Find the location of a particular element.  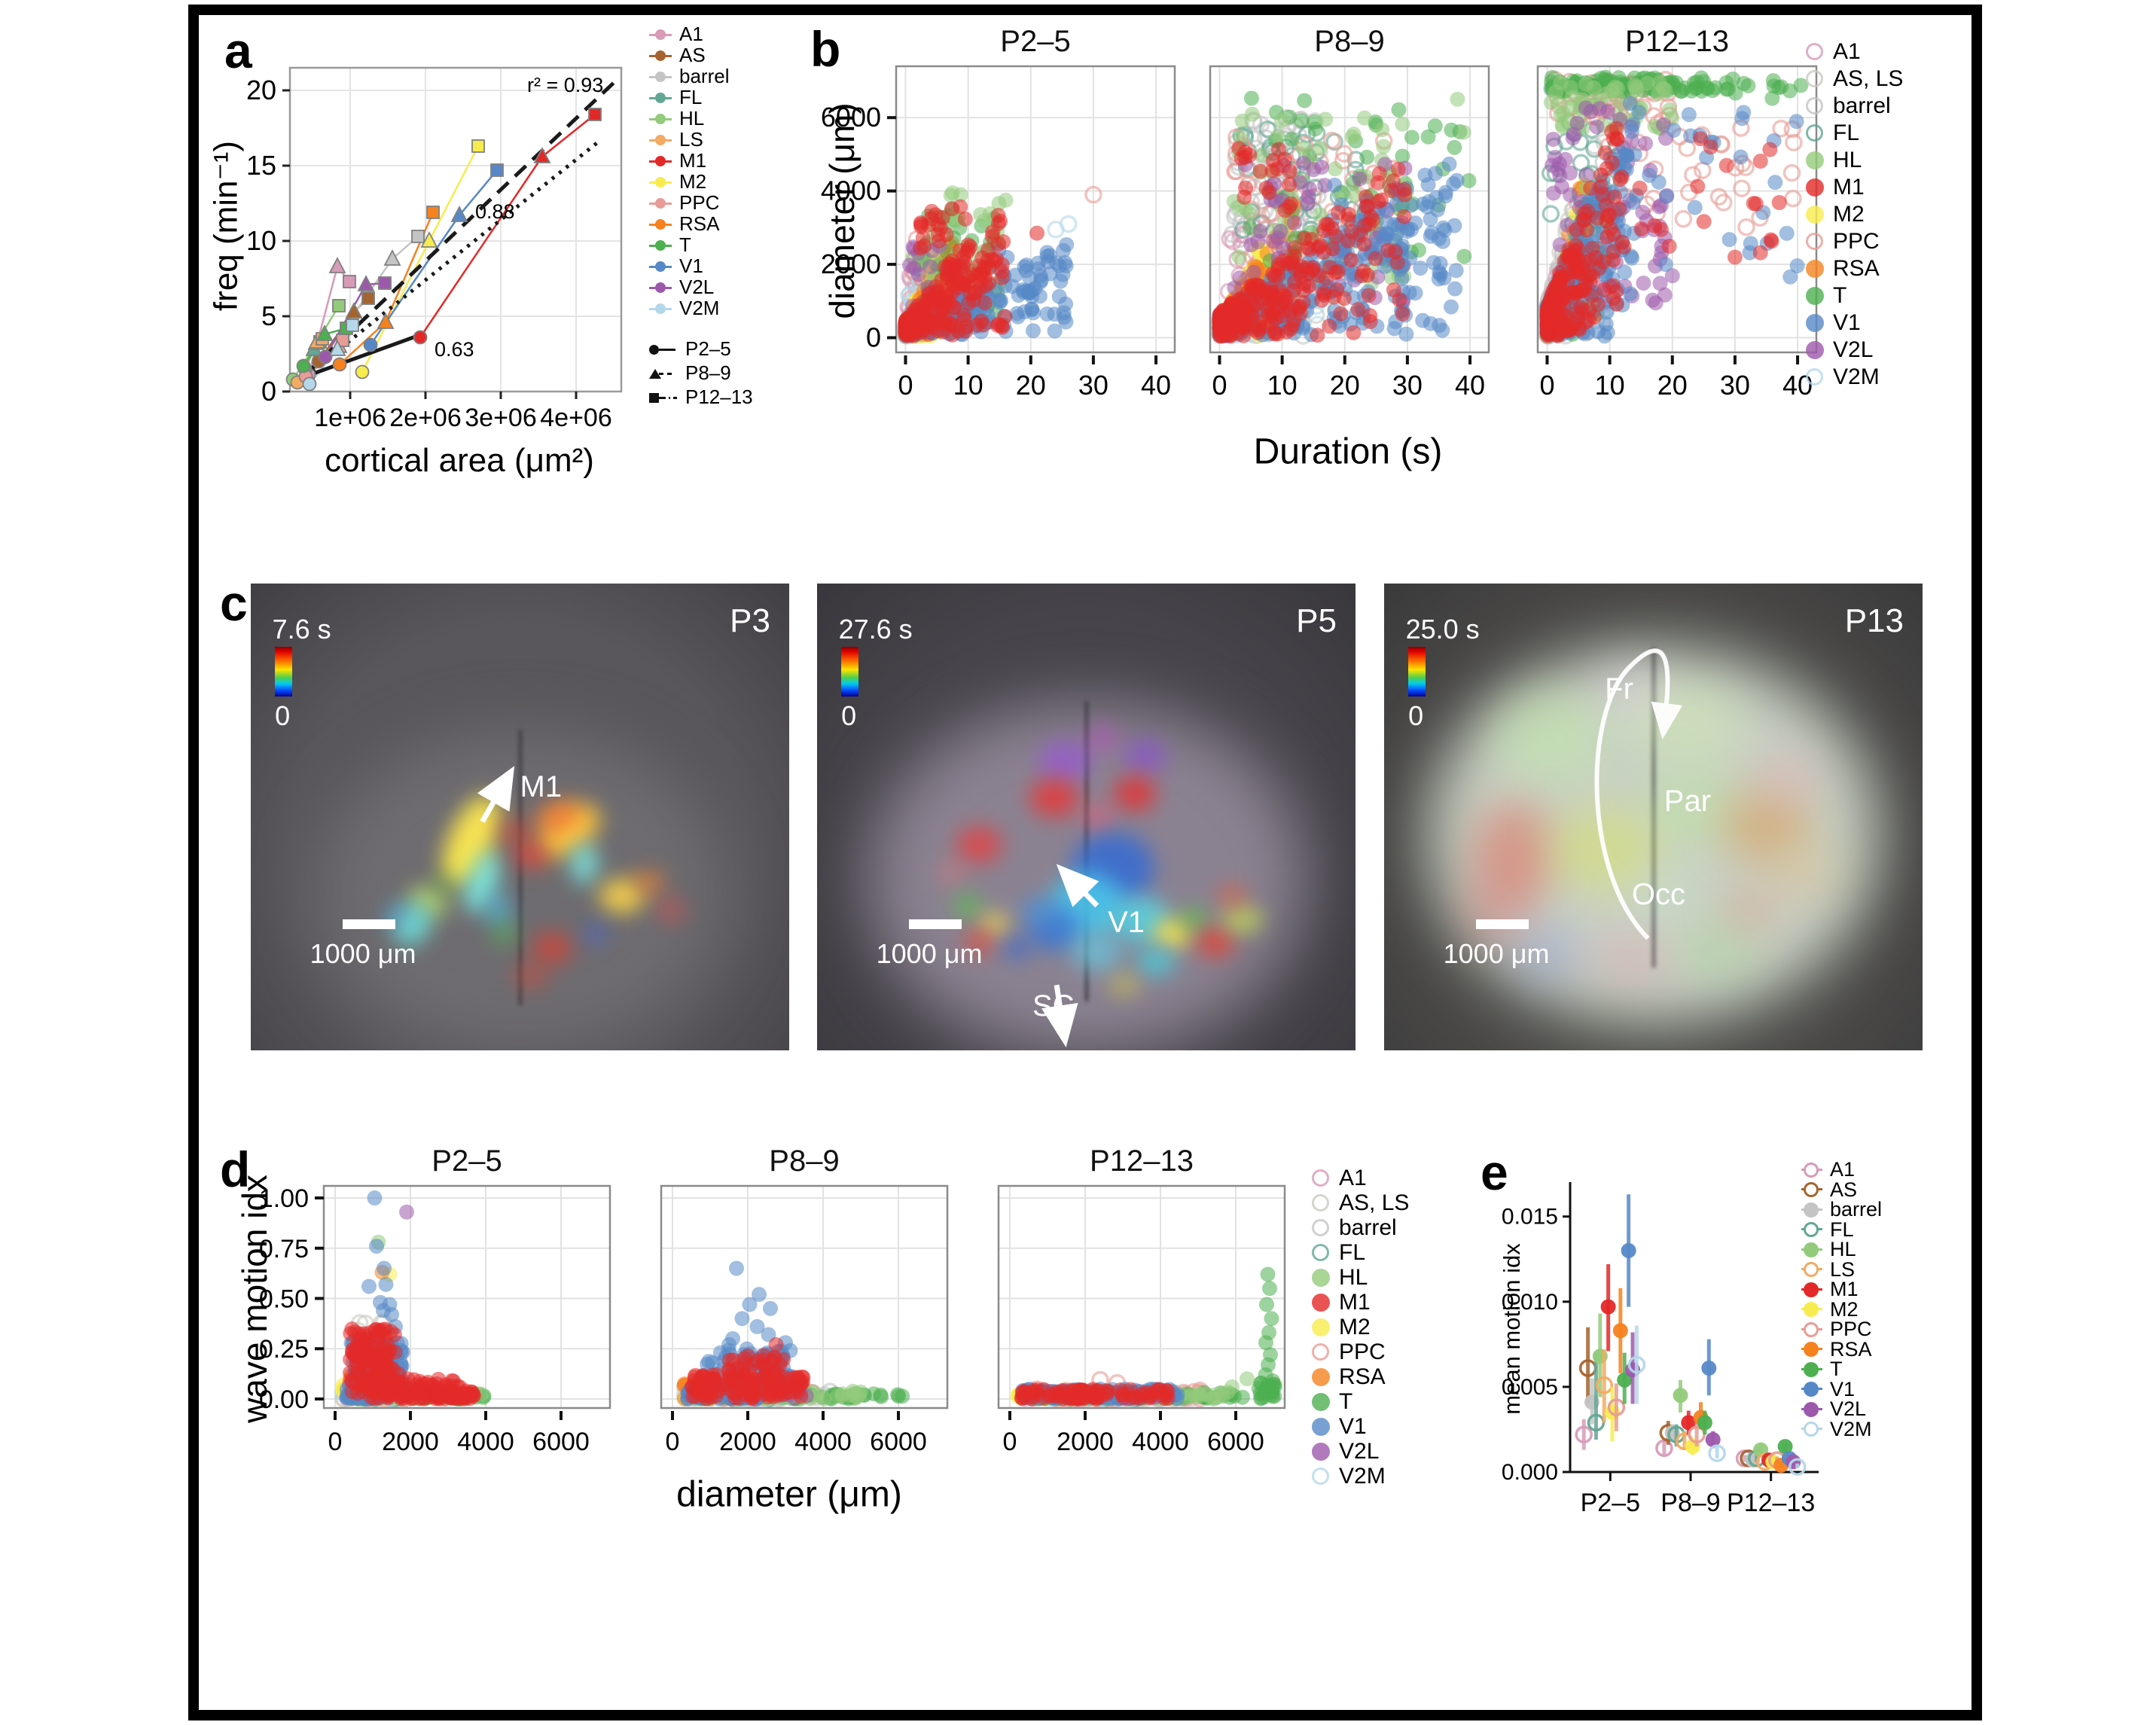

panel-e-legend-item-V2L: V2L is located at coordinates (1833, 1409).